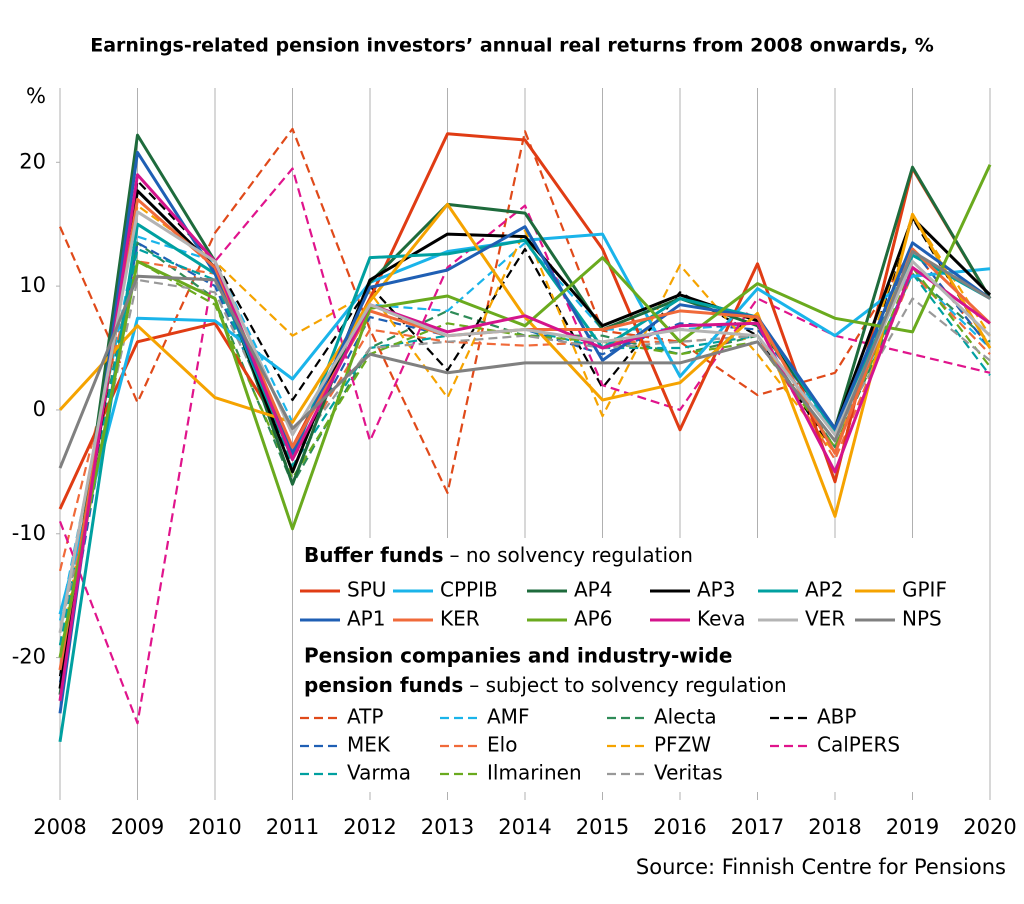 The image size is (1024, 904). Describe the element at coordinates (721, 619) in the screenshot. I see `legend-label: Keva` at that location.